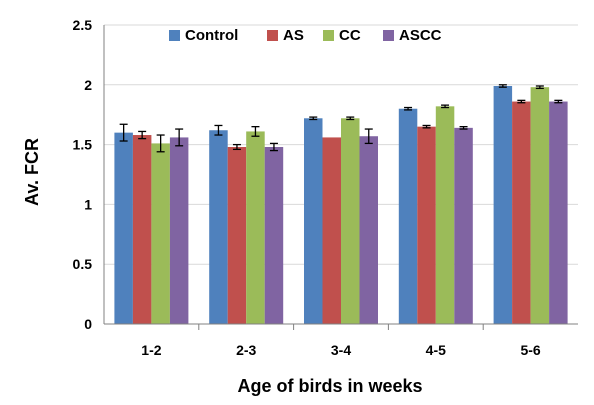 This screenshot has width=594, height=405. What do you see at coordinates (83, 264) in the screenshot?
I see `y-tick-label: 0.5` at bounding box center [83, 264].